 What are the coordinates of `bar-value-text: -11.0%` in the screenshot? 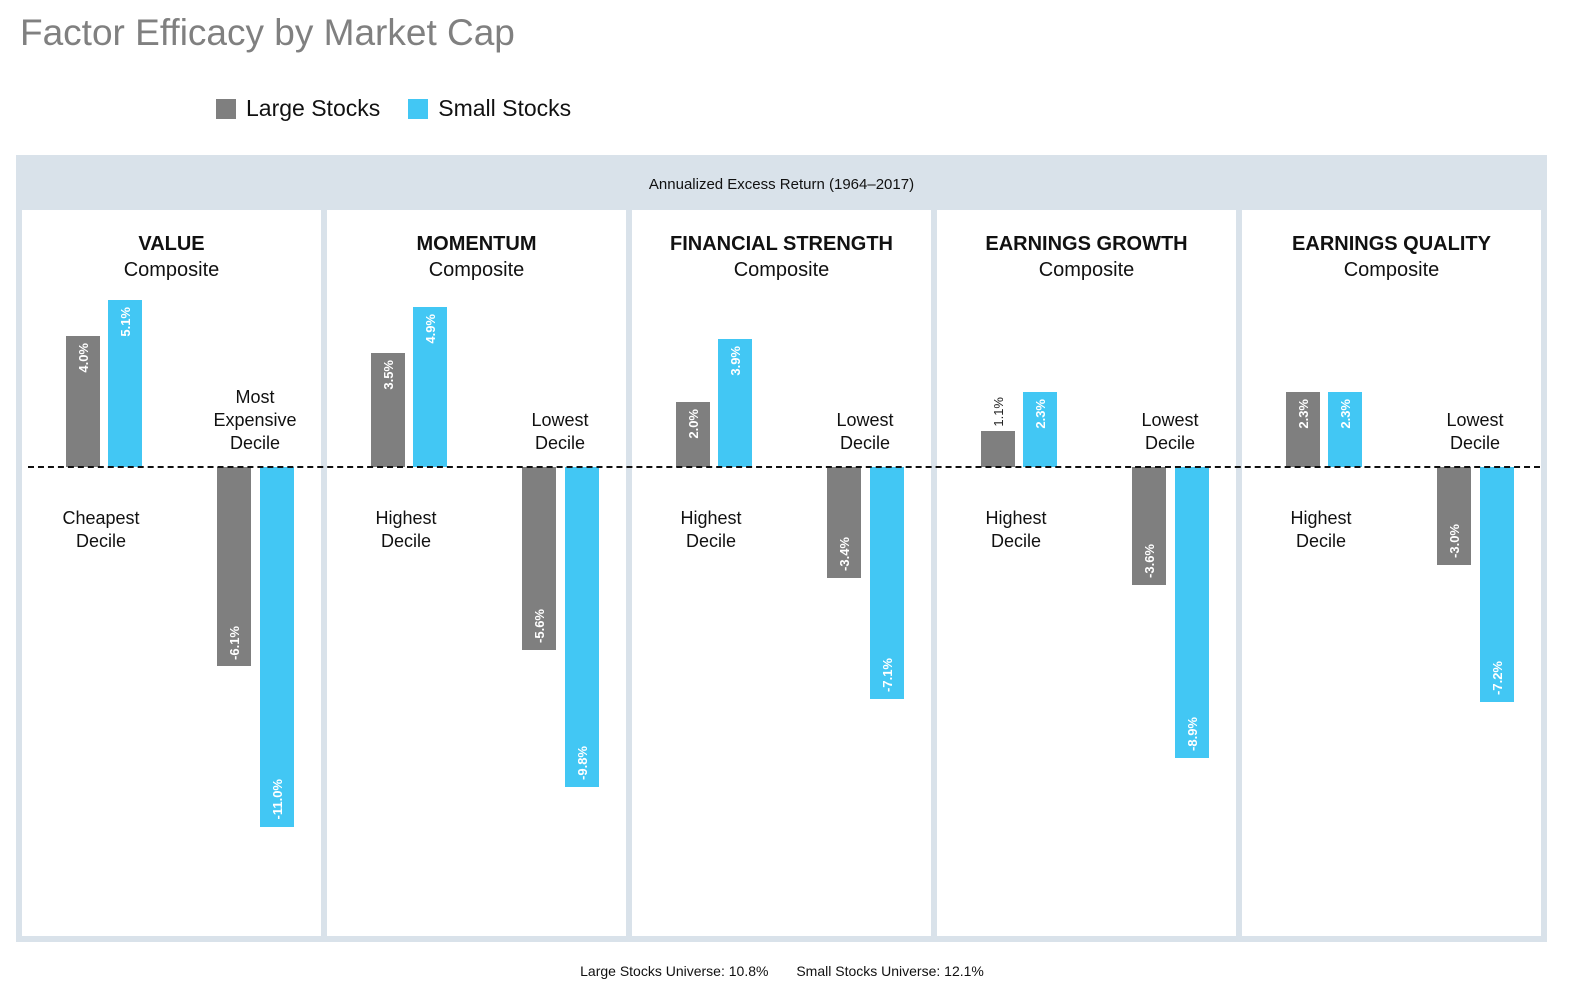 It's located at (277, 799).